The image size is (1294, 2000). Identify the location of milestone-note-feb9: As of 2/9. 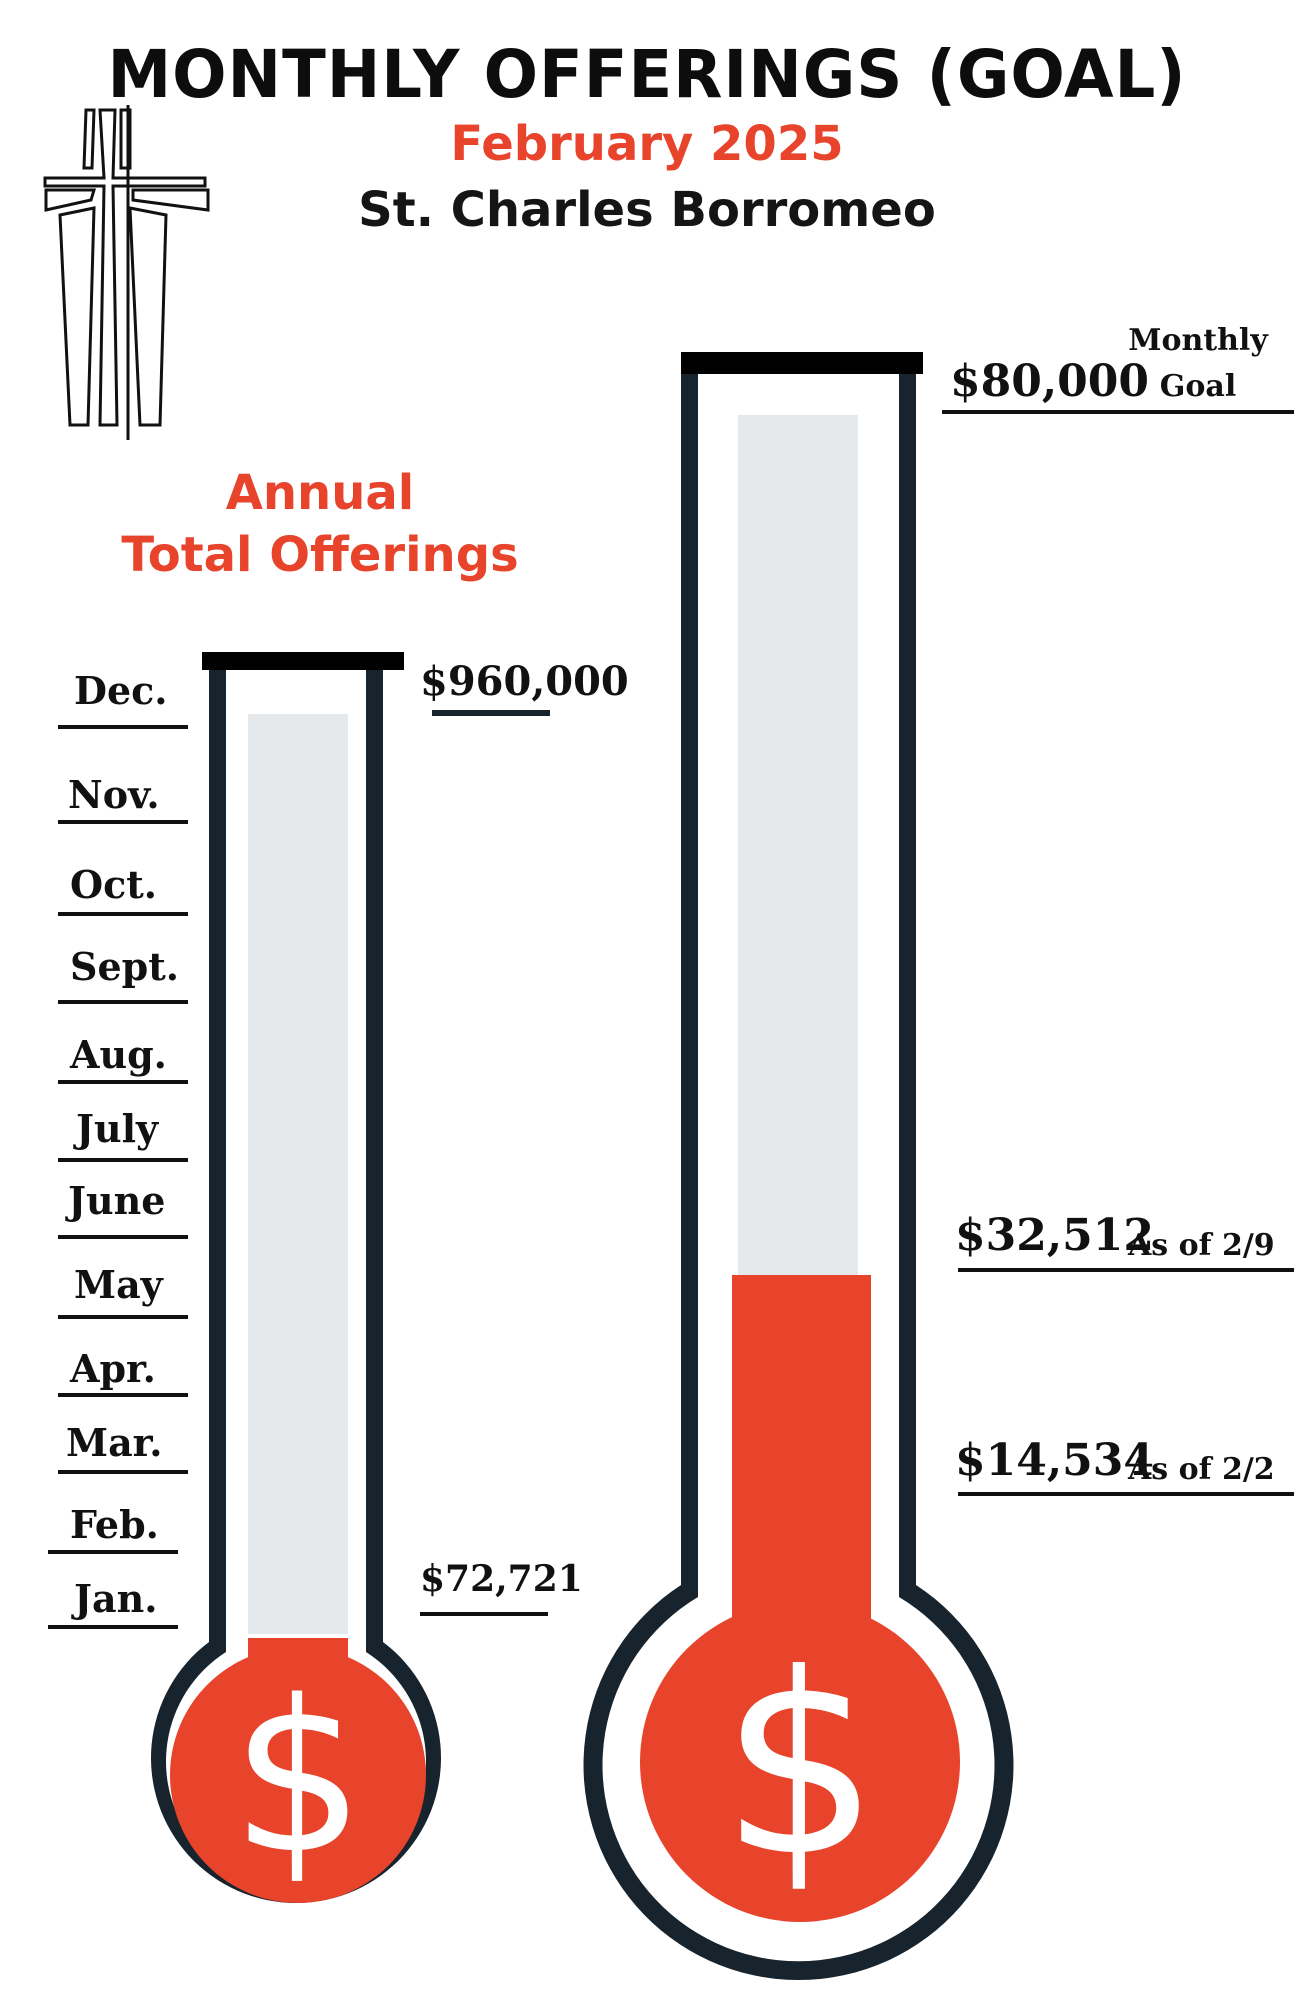
(1201, 1245).